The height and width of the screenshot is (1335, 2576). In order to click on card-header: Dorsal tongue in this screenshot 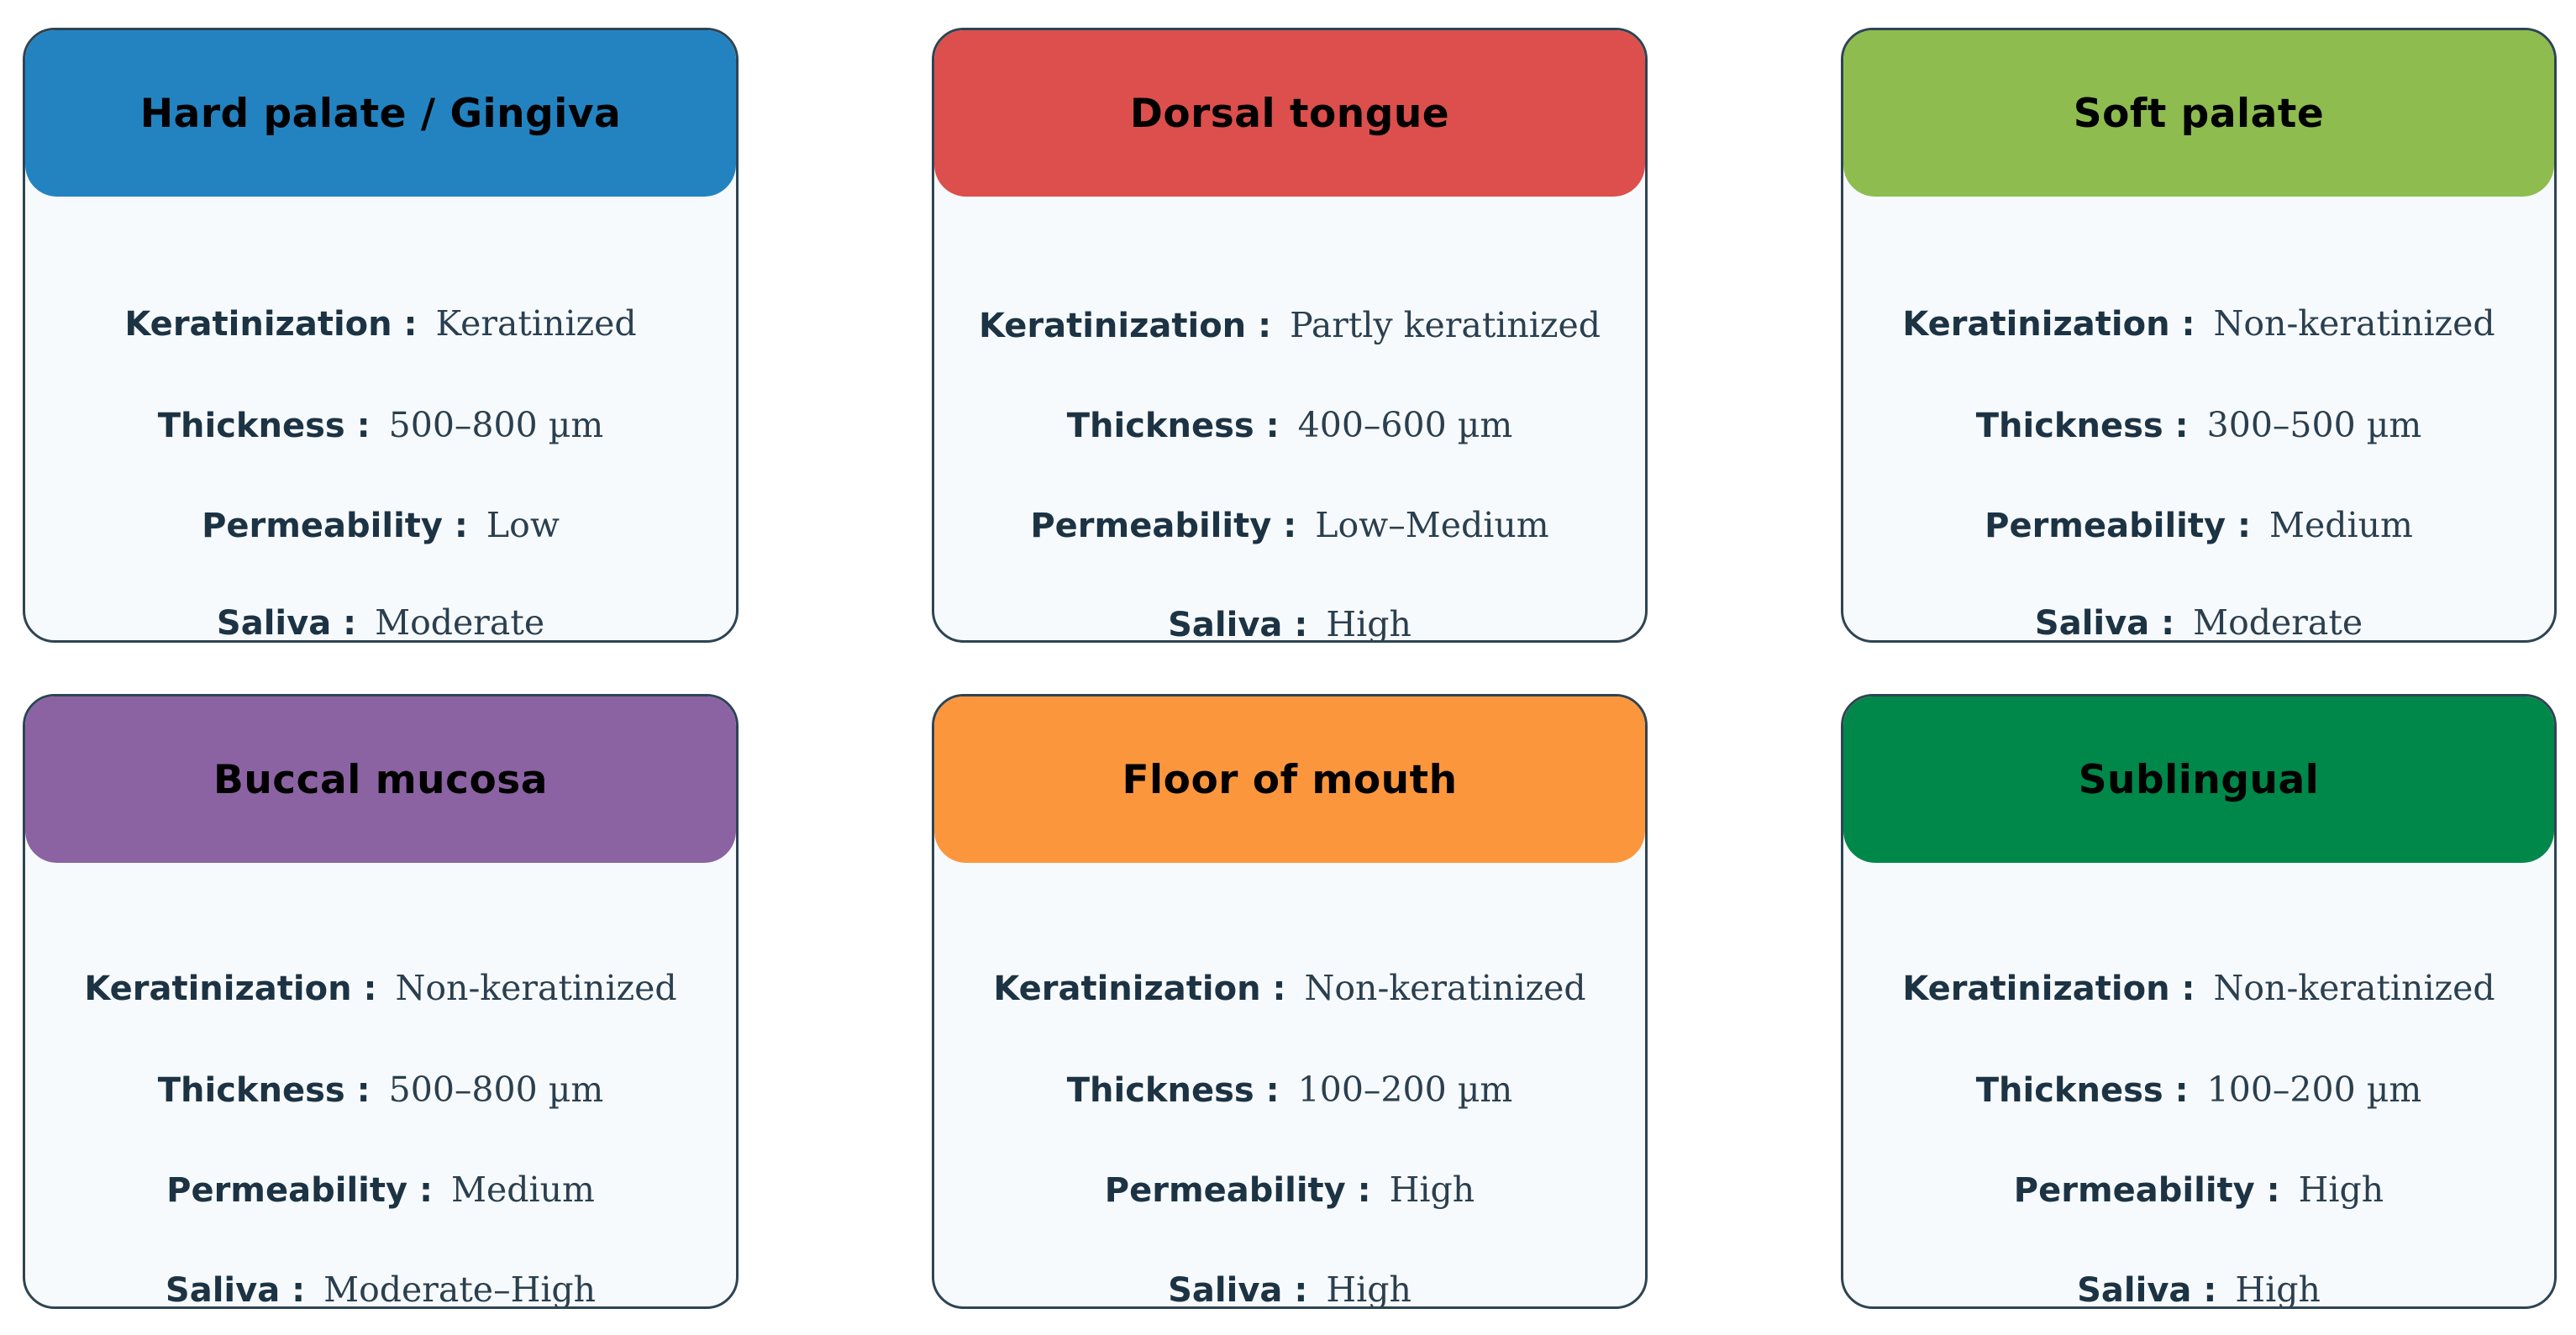, I will do `click(1289, 113)`.